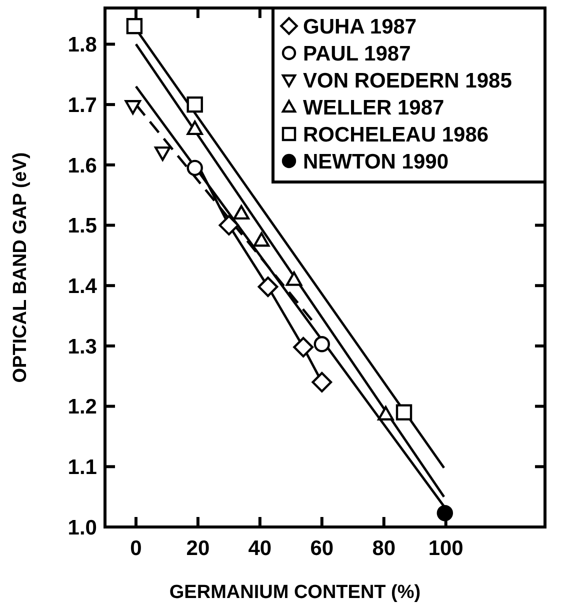 This screenshot has height=610, width=566. Describe the element at coordinates (83, 286) in the screenshot. I see `y-tick-label: 1.4` at that location.